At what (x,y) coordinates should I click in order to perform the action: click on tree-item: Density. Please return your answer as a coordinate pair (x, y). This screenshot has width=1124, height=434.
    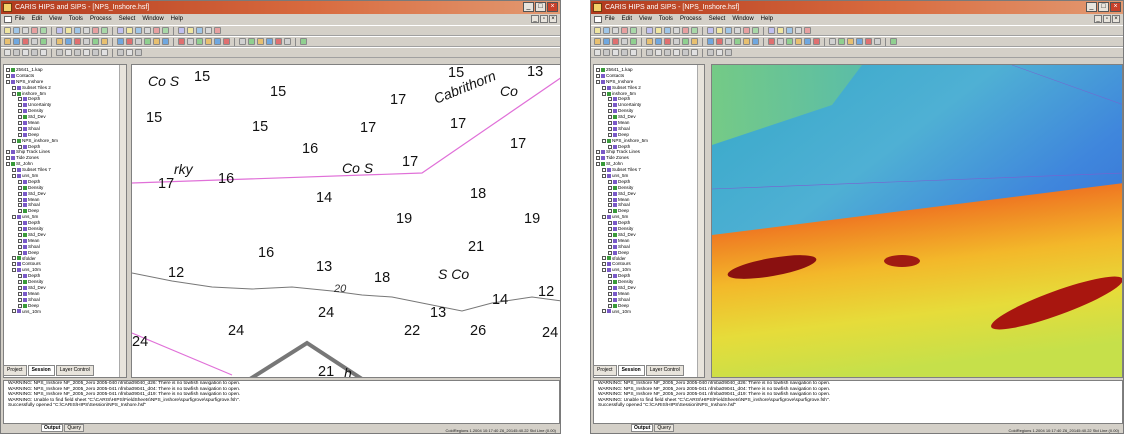
    Looking at the image, I should click on (649, 188).